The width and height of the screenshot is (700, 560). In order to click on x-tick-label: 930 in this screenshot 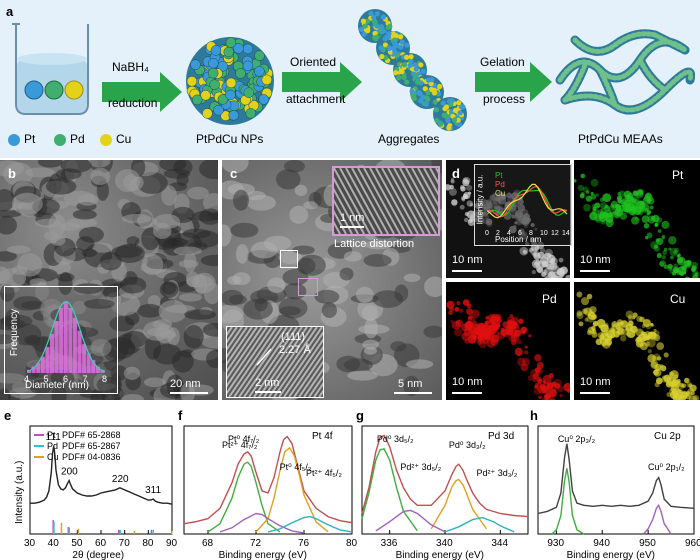, I will do `click(555, 543)`.